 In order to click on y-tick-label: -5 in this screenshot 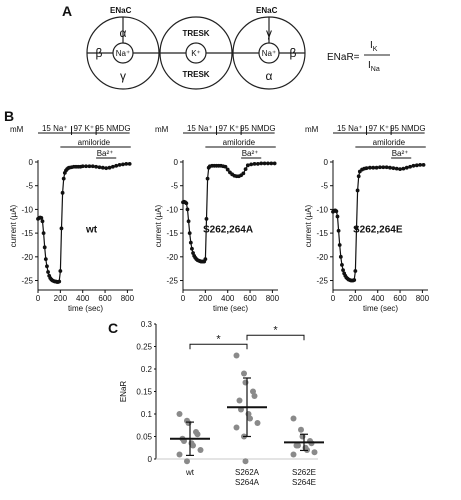, I will do `click(175, 186)`.